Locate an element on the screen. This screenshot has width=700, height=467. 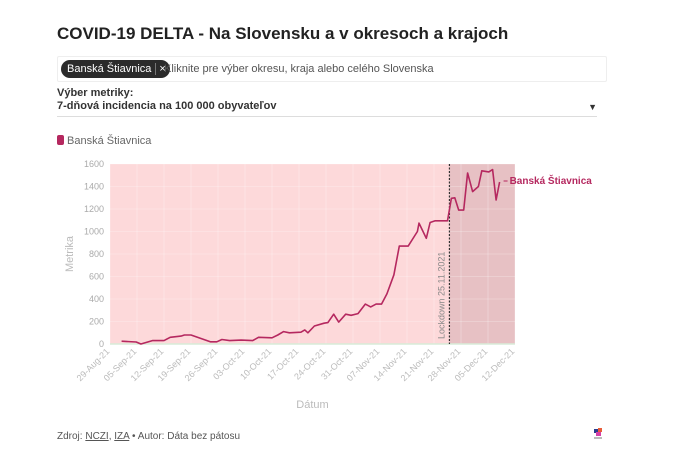
y-tick-label: 400 is located at coordinates (96, 299).